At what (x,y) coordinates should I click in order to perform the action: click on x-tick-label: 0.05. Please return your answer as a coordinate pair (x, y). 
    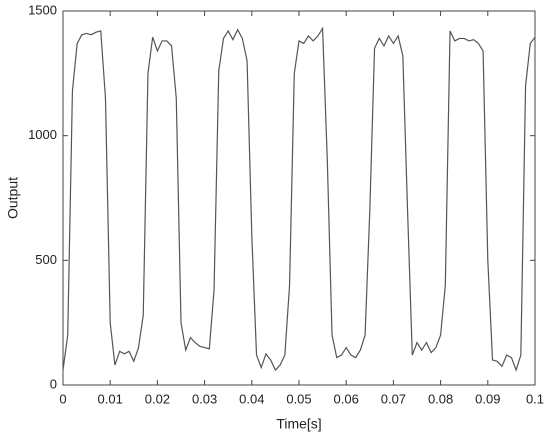
    Looking at the image, I should click on (298, 398).